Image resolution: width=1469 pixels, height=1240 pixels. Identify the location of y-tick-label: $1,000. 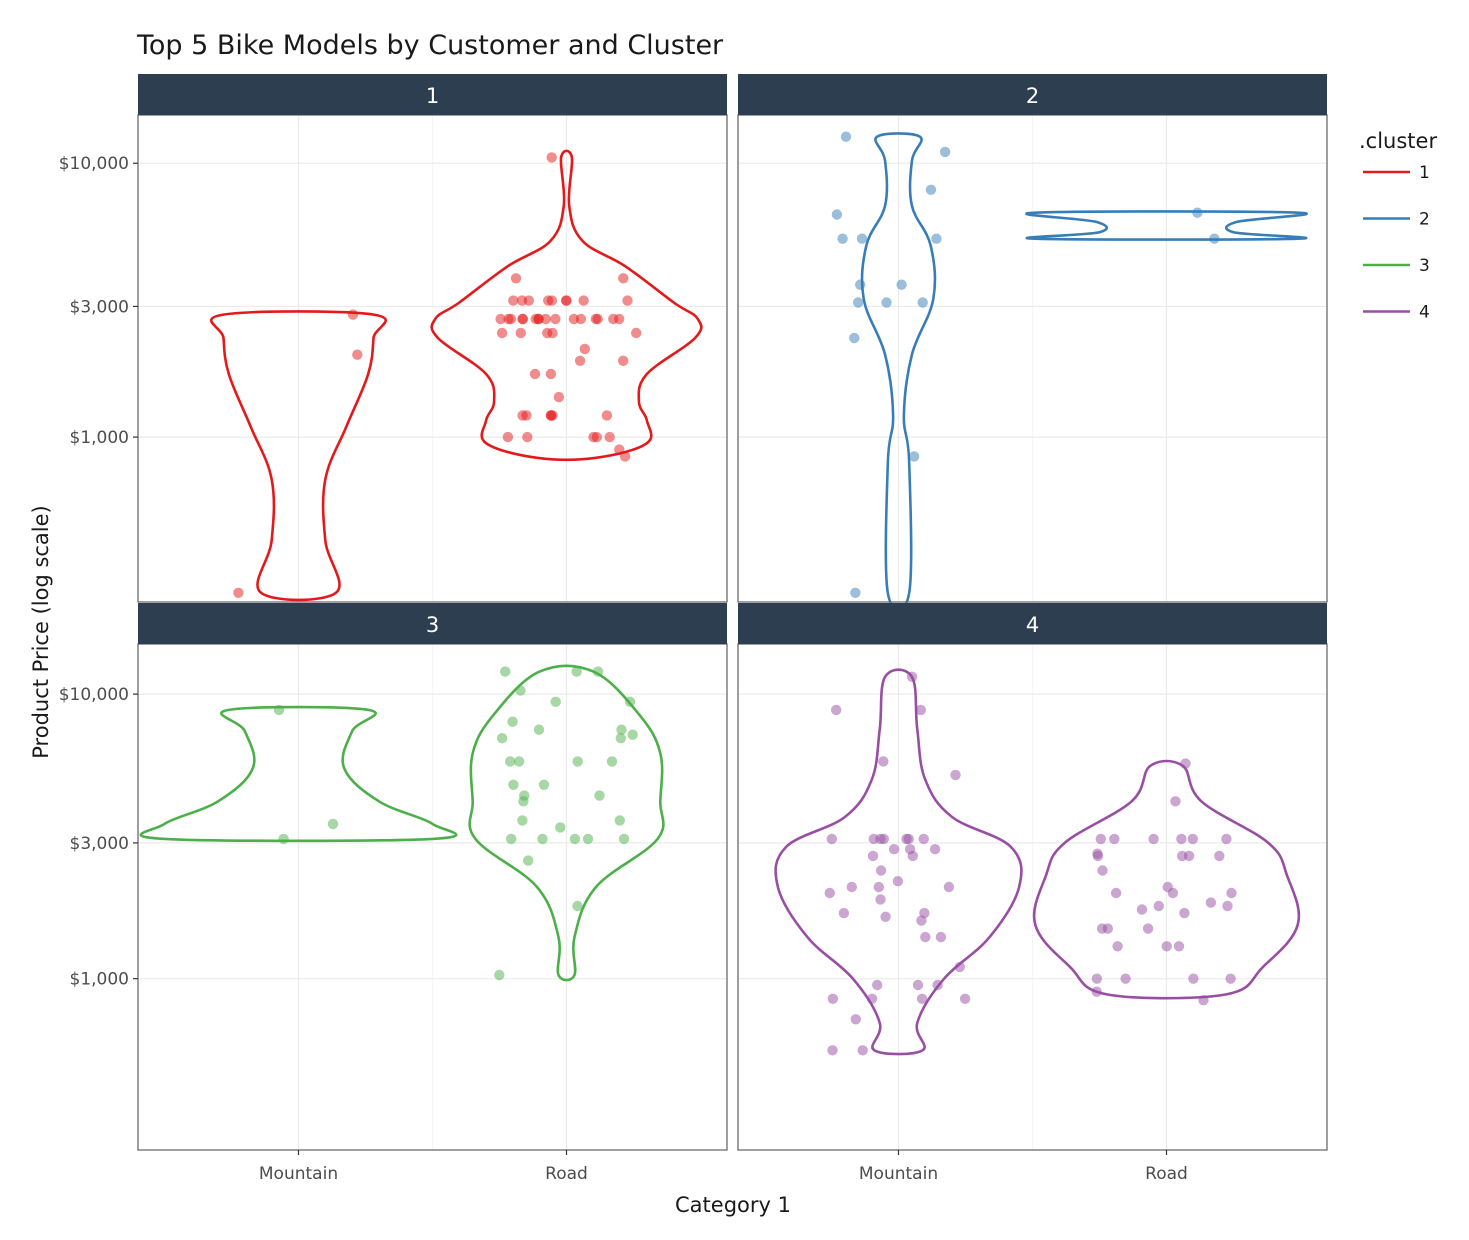
(99, 980).